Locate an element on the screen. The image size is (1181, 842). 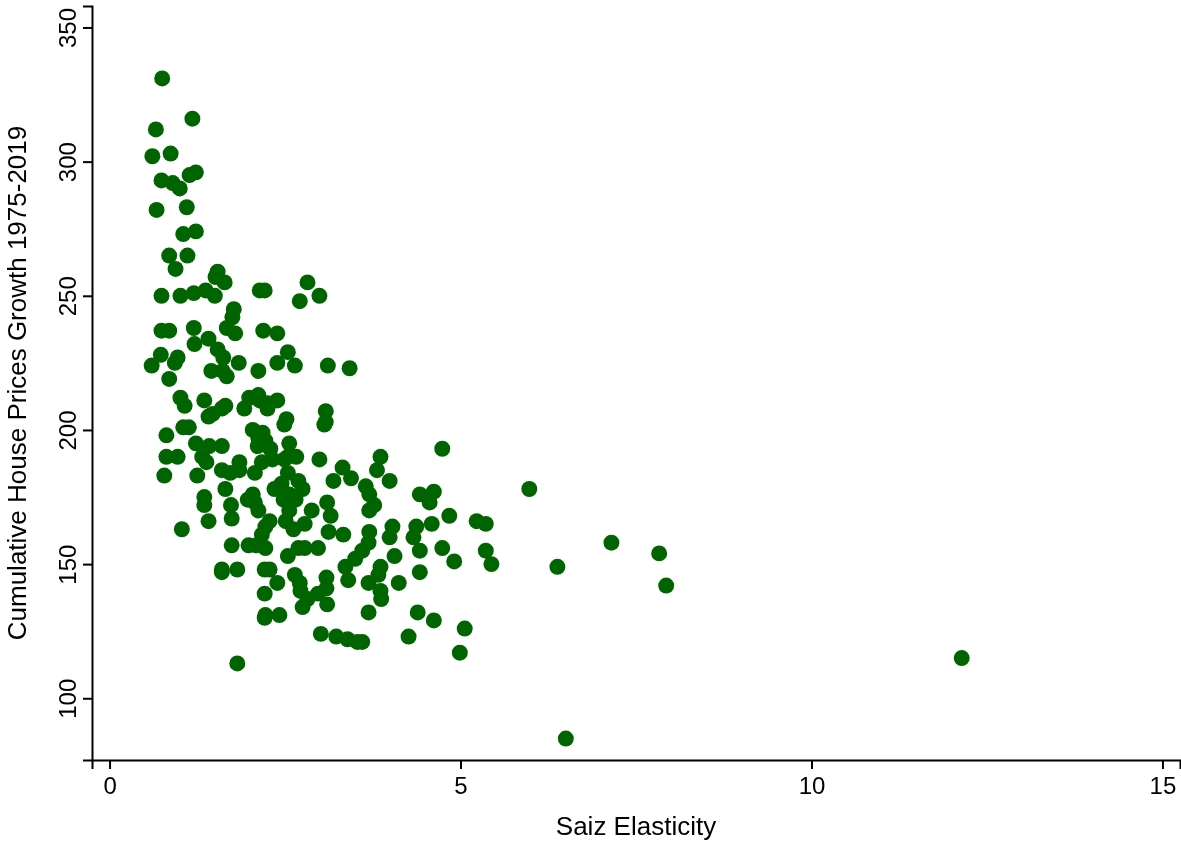
y-tick-label: 250 is located at coordinates (67, 296).